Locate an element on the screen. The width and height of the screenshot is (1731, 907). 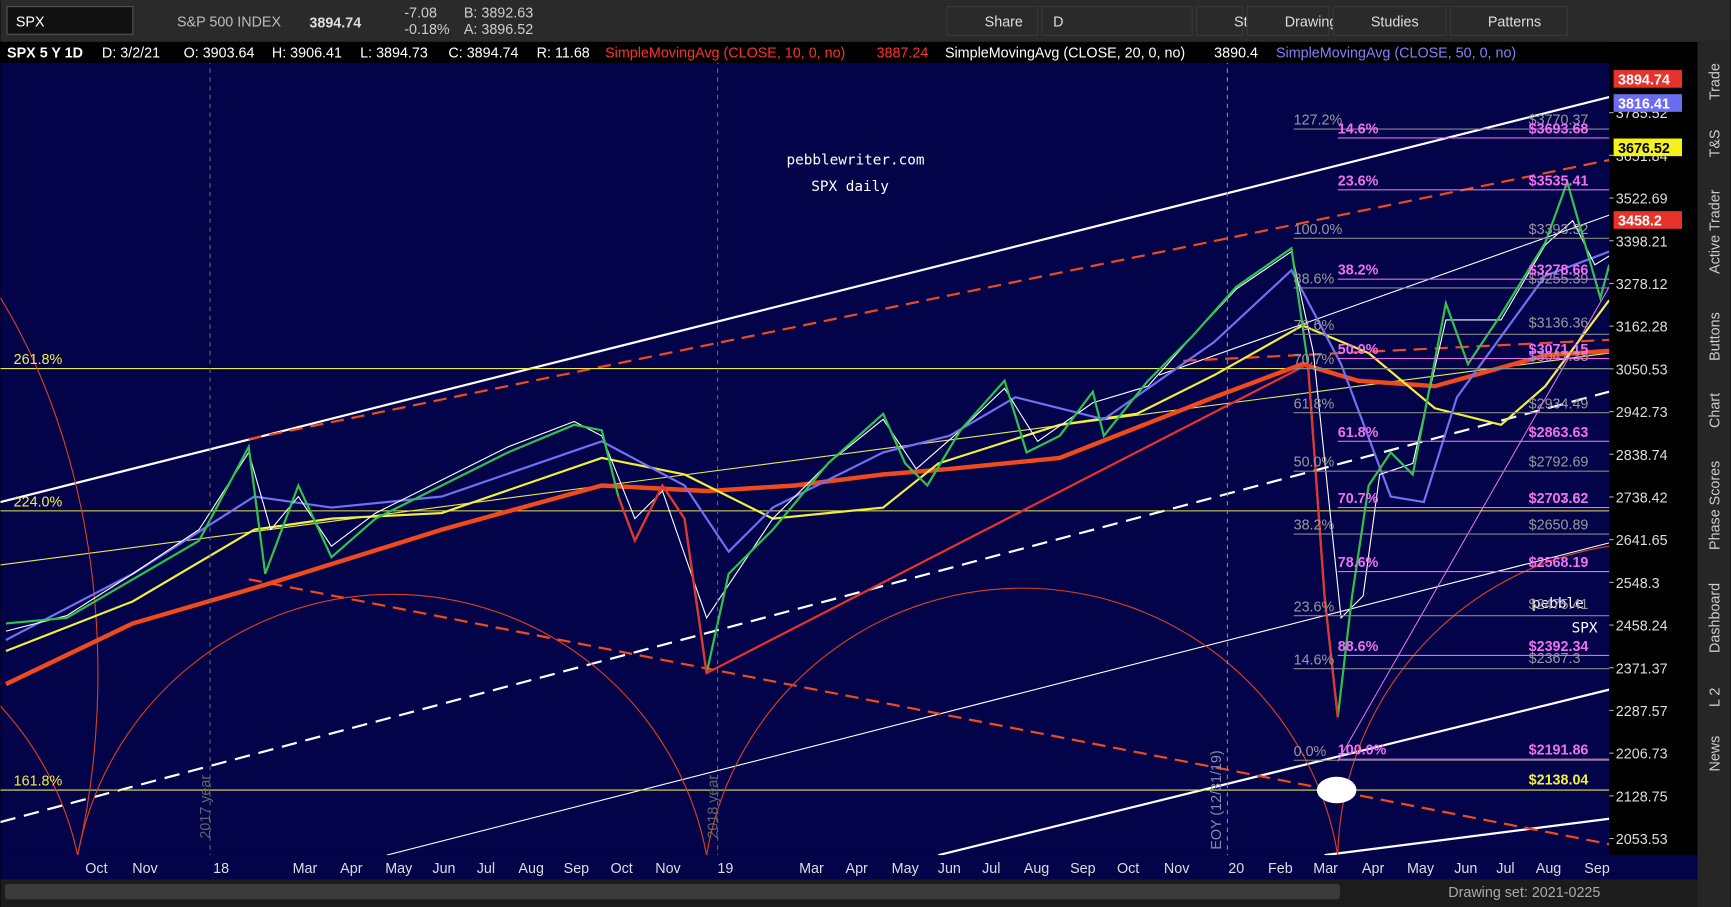
time-label: 18 is located at coordinates (221, 869).